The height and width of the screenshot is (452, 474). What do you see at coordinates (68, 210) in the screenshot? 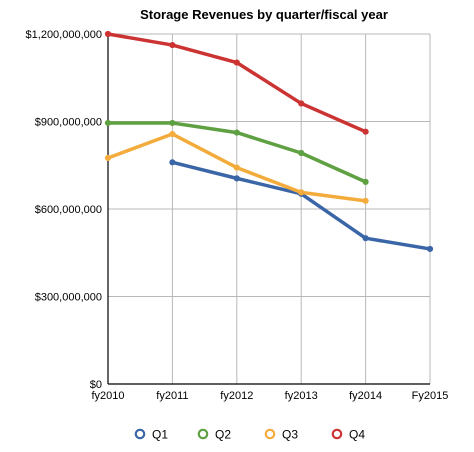
I see `y-tick-label: $600,000,000` at bounding box center [68, 210].